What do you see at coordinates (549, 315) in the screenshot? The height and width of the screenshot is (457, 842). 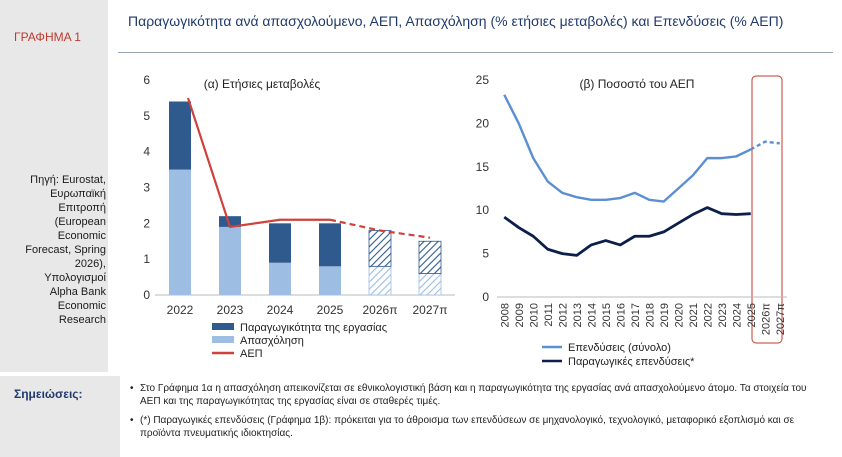 I see `x-tick-label: 2011` at bounding box center [549, 315].